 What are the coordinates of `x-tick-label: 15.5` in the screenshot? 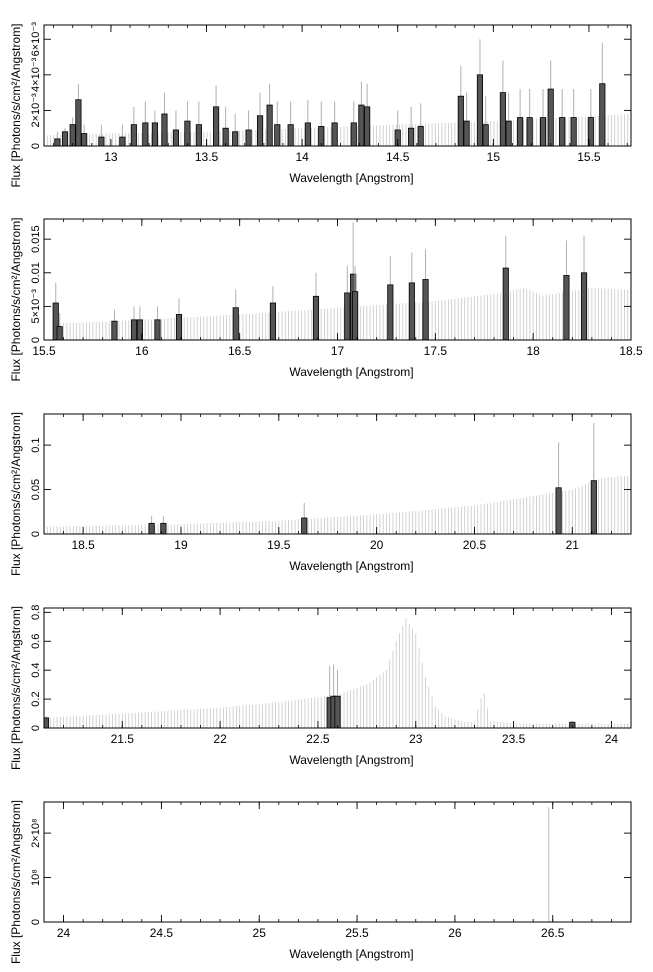 It's located at (44, 351).